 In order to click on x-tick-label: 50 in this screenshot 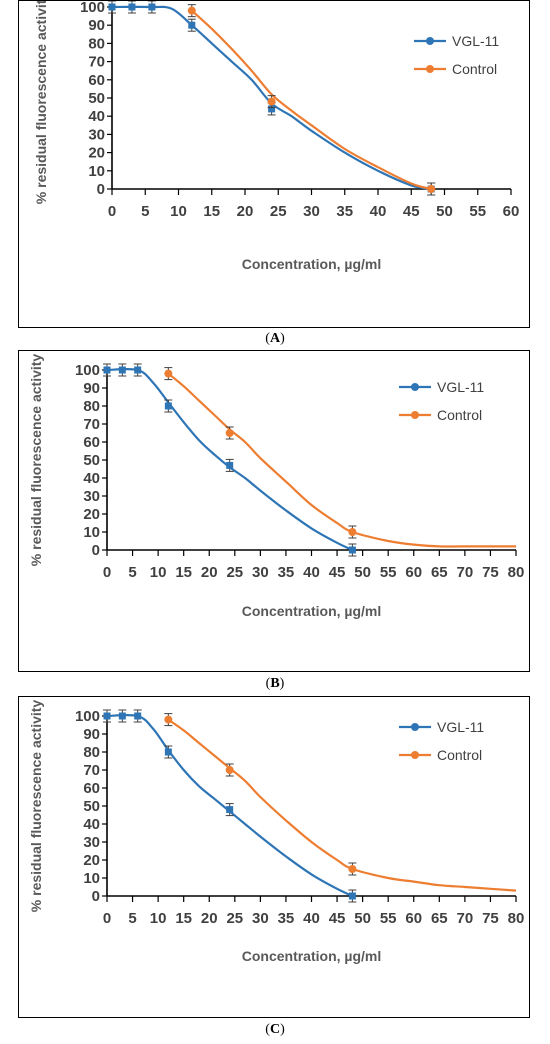, I will do `click(444, 211)`.